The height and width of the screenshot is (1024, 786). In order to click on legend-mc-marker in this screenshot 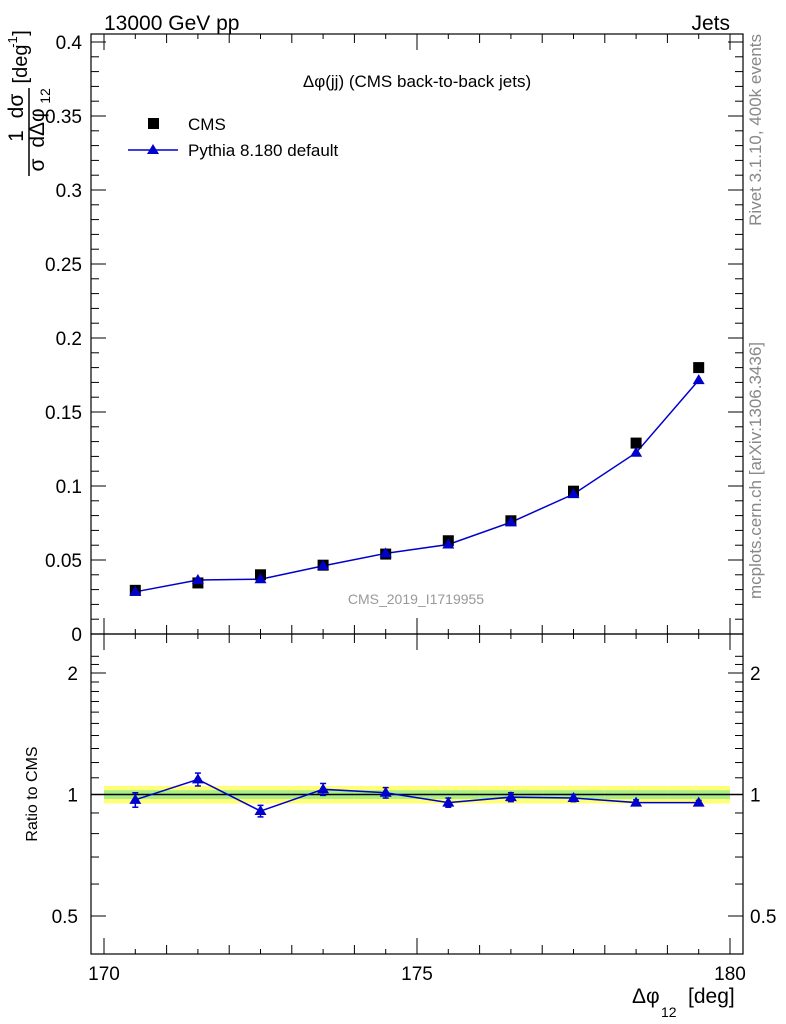, I will do `click(153, 149)`.